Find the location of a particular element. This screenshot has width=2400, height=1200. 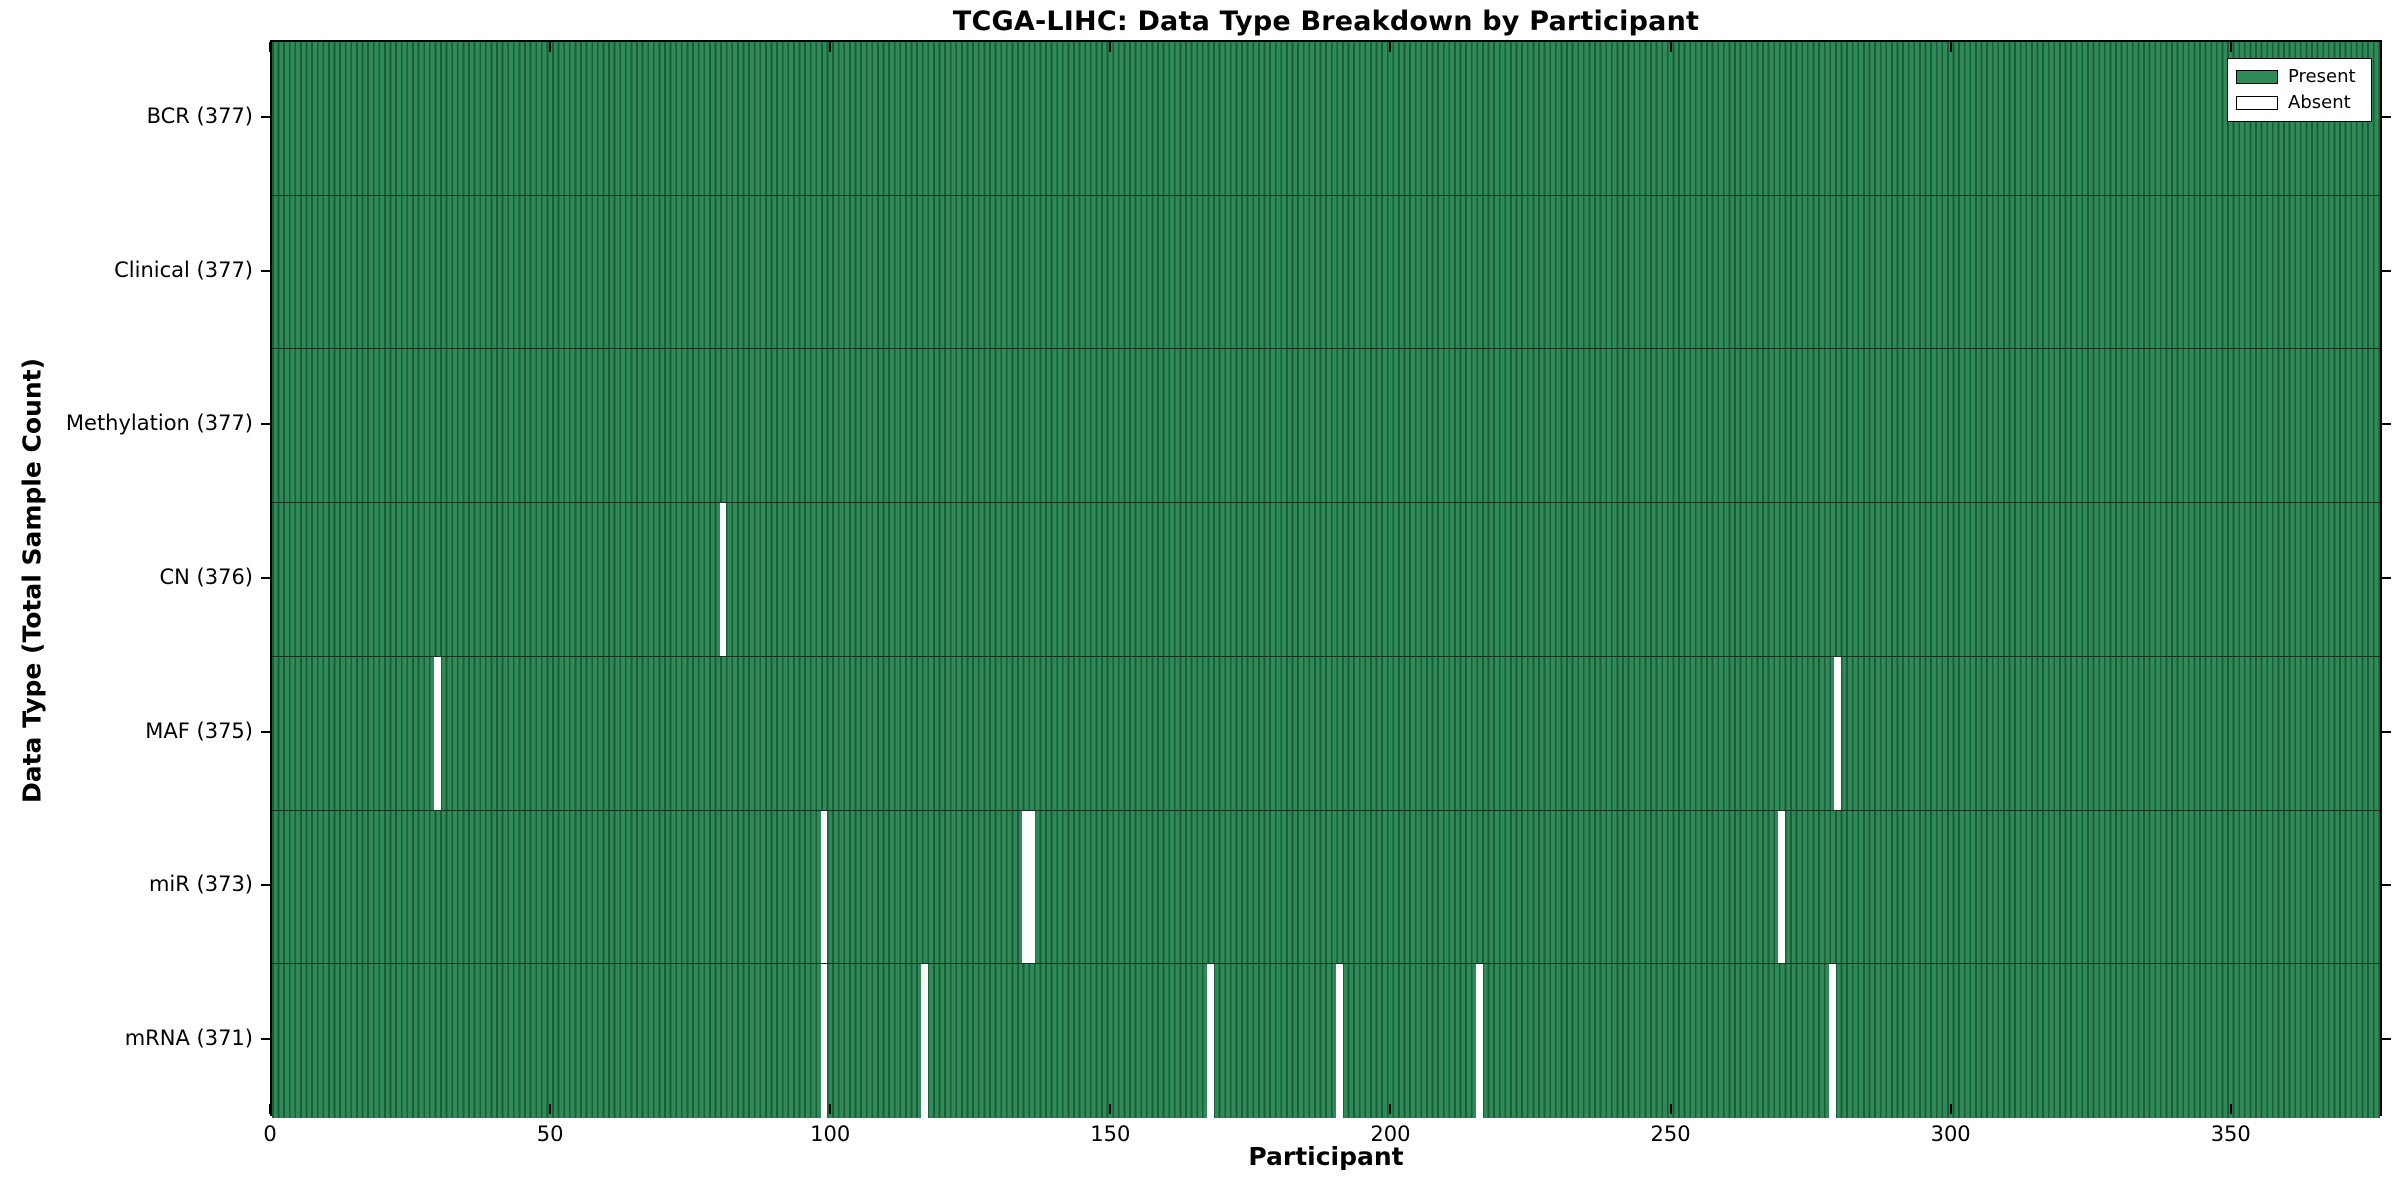

x-tick-label-0: 0 is located at coordinates (270, 1134).